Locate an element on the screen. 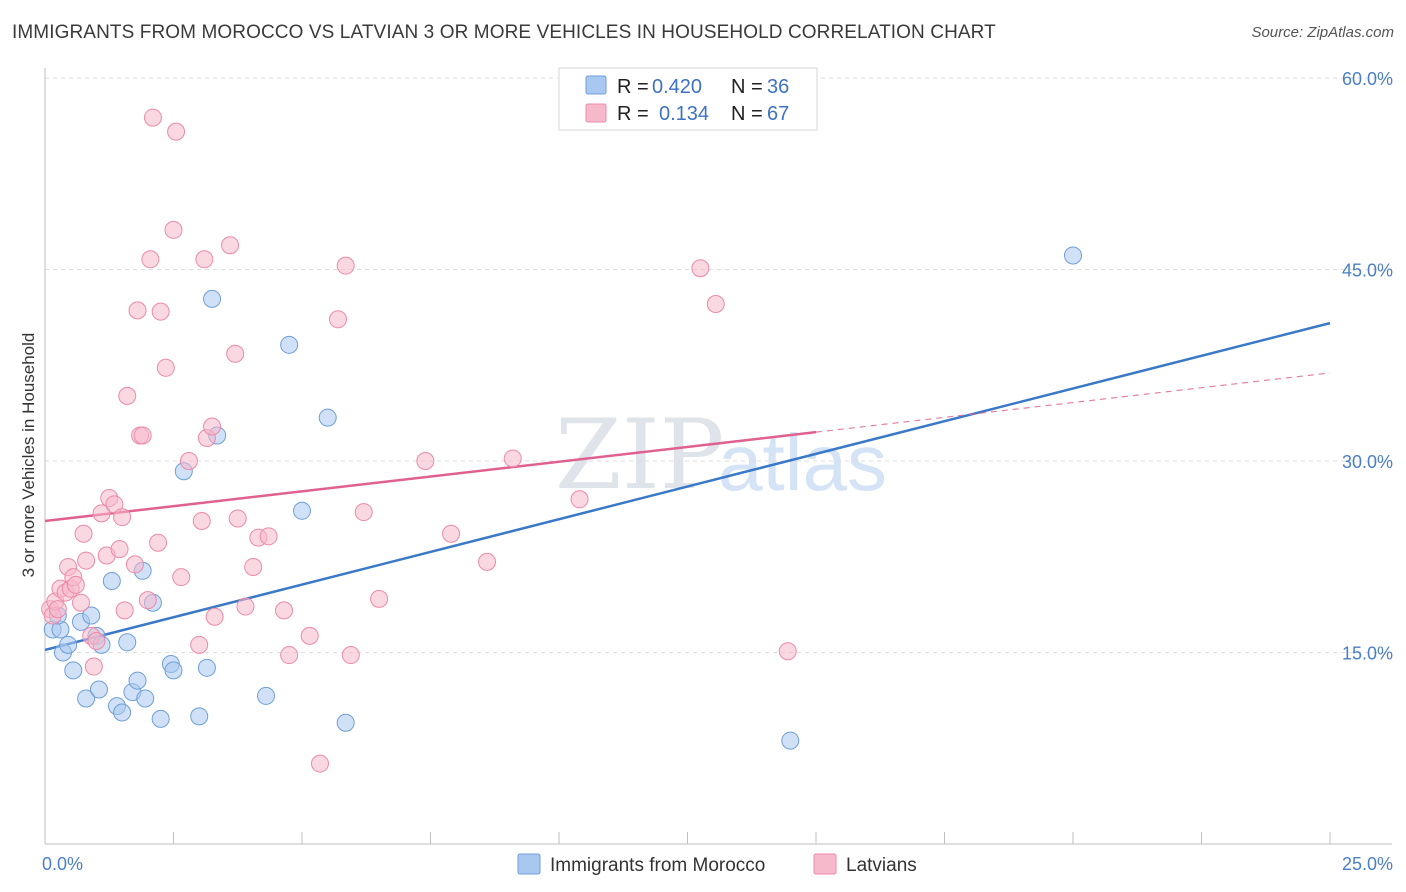  trend-line-extrapolated is located at coordinates (1073, 402).